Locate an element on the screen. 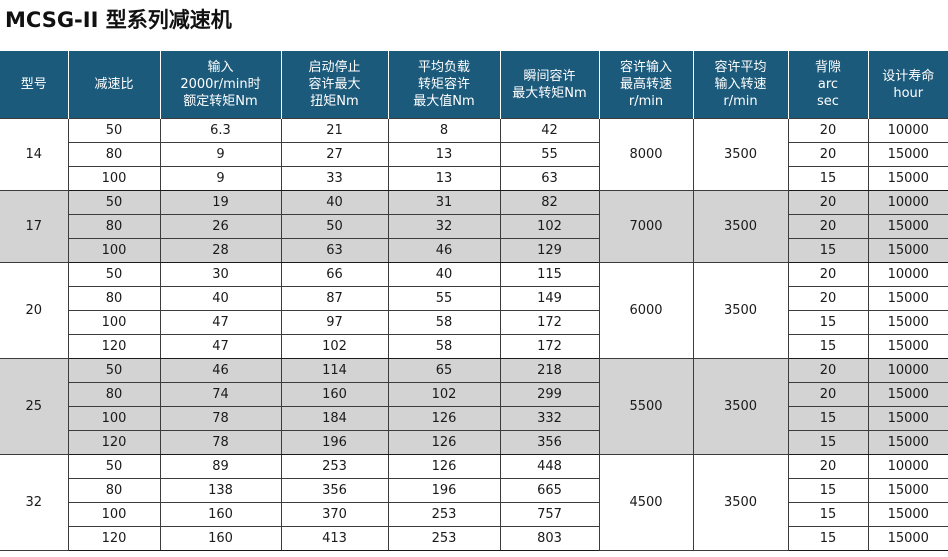 The height and width of the screenshot is (557, 948). table-row: 80 74 160 102 299 20 15000 is located at coordinates (474, 394).